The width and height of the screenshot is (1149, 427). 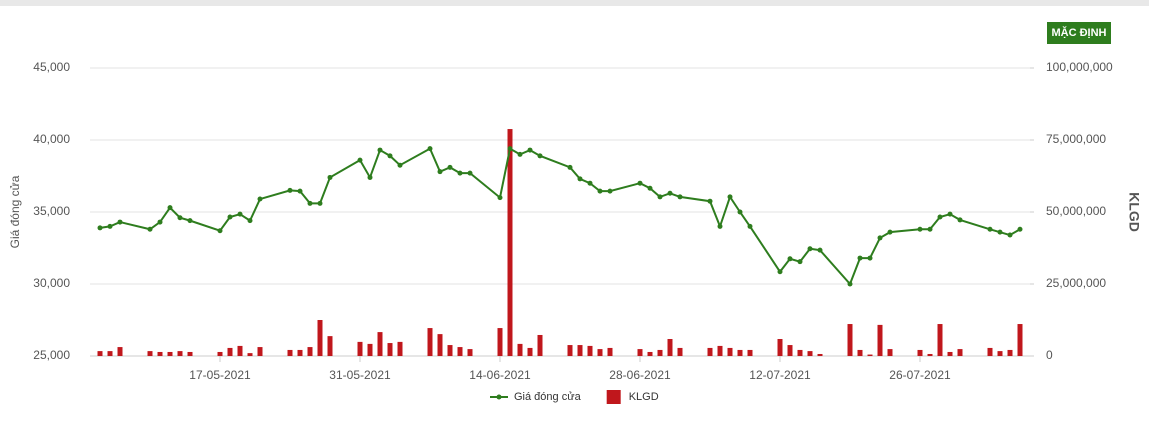 What do you see at coordinates (780, 375) in the screenshot?
I see `x-tick-label: 12-07-2021` at bounding box center [780, 375].